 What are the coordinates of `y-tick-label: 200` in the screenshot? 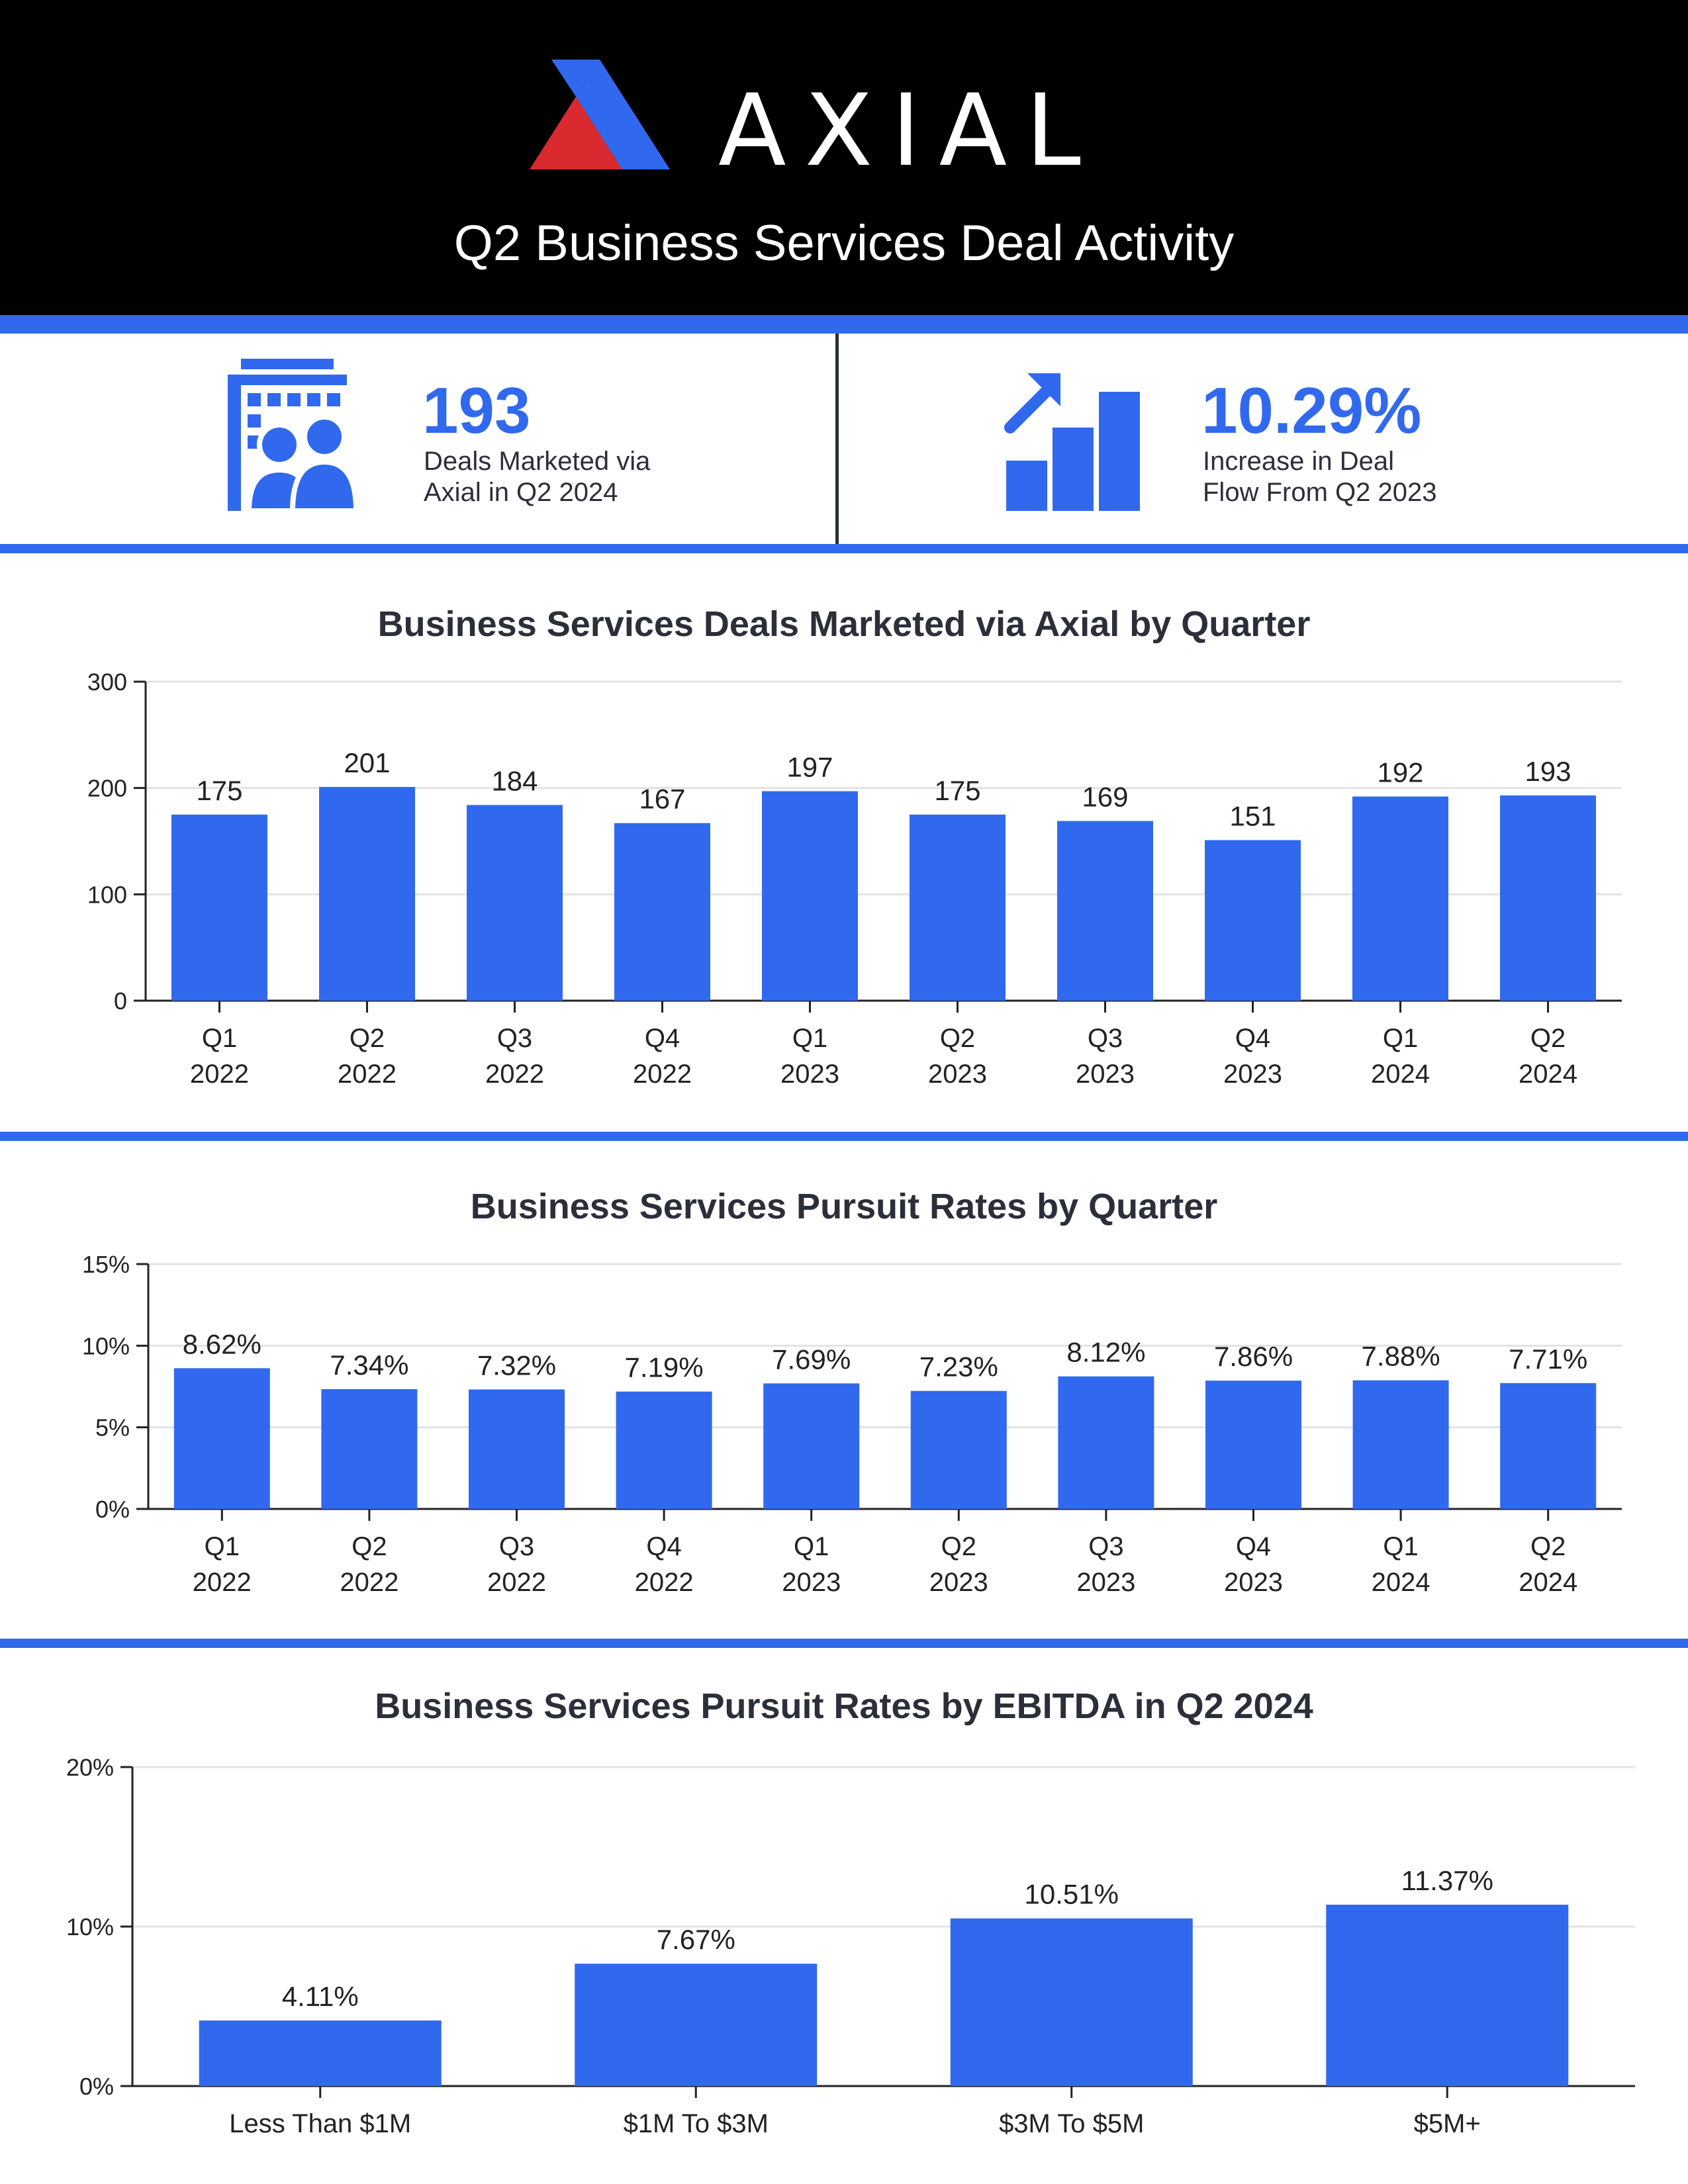 It's located at (107, 788).